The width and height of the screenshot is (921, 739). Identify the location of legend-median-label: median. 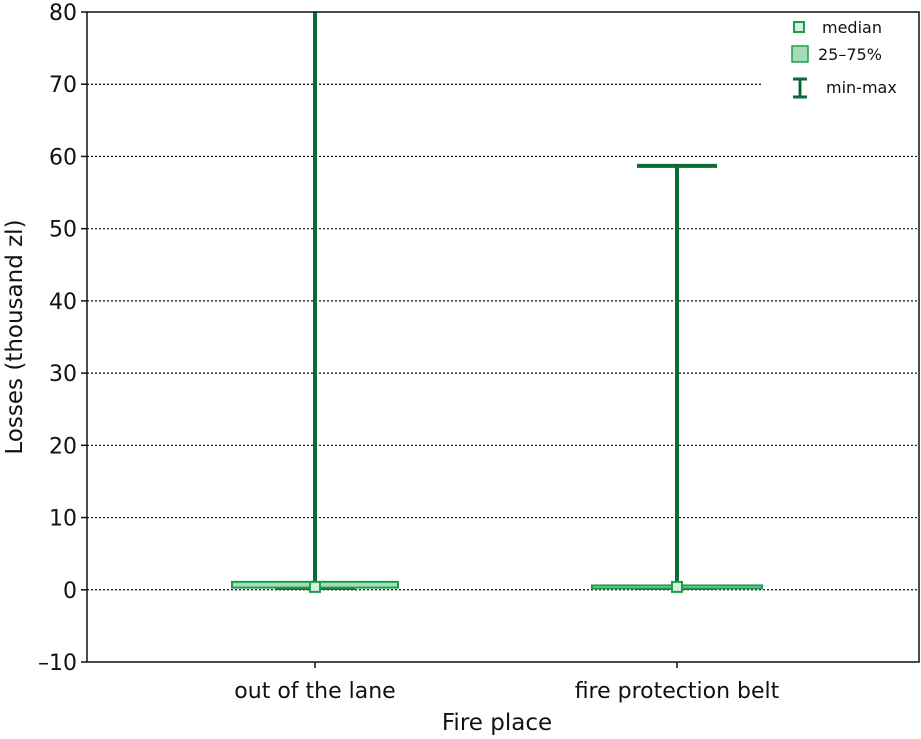
(852, 27).